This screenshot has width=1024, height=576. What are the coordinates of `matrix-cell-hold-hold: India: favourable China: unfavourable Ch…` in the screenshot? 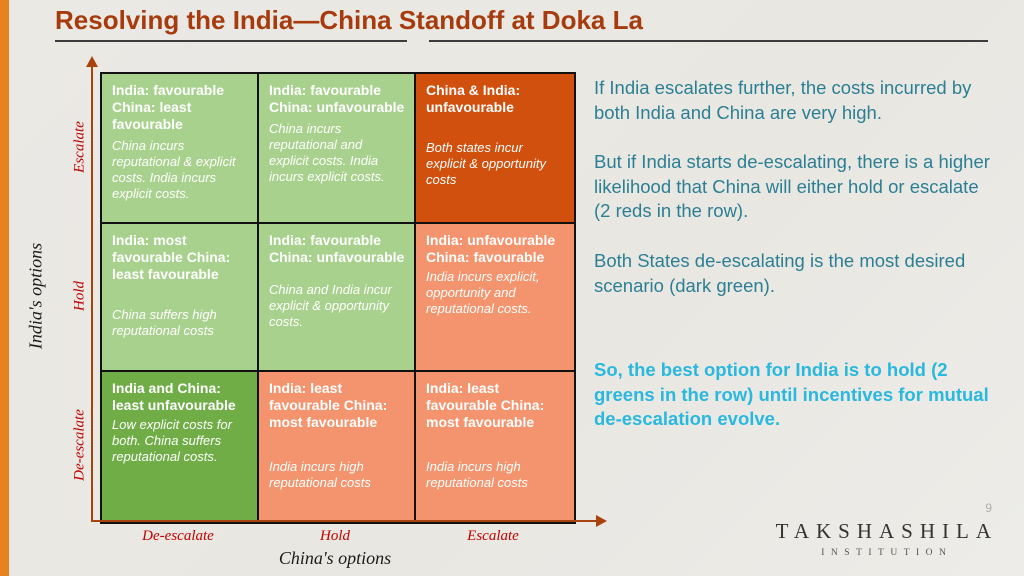 It's located at (337, 298).